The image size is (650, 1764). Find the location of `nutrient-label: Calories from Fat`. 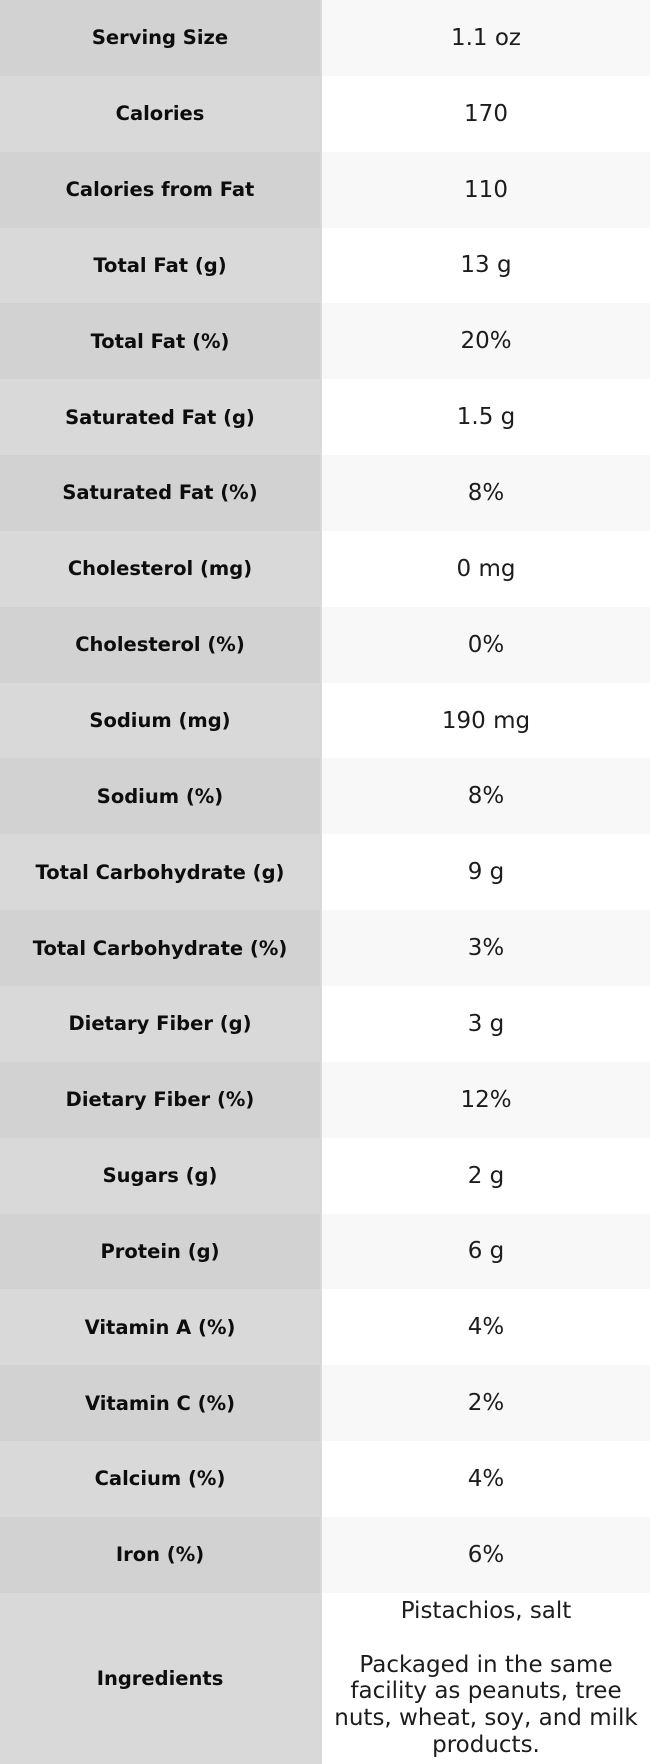

nutrient-label: Calories from Fat is located at coordinates (161, 189).